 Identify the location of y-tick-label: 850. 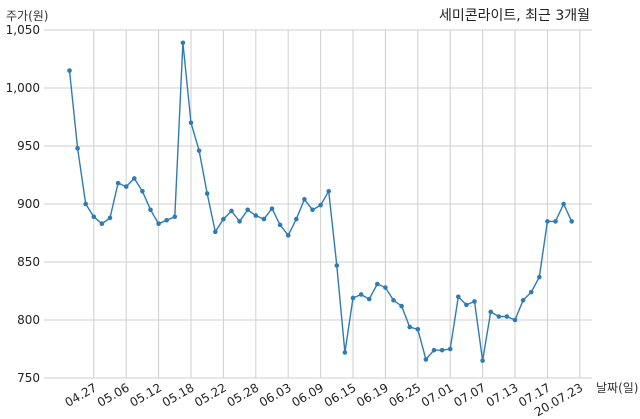
(28, 262).